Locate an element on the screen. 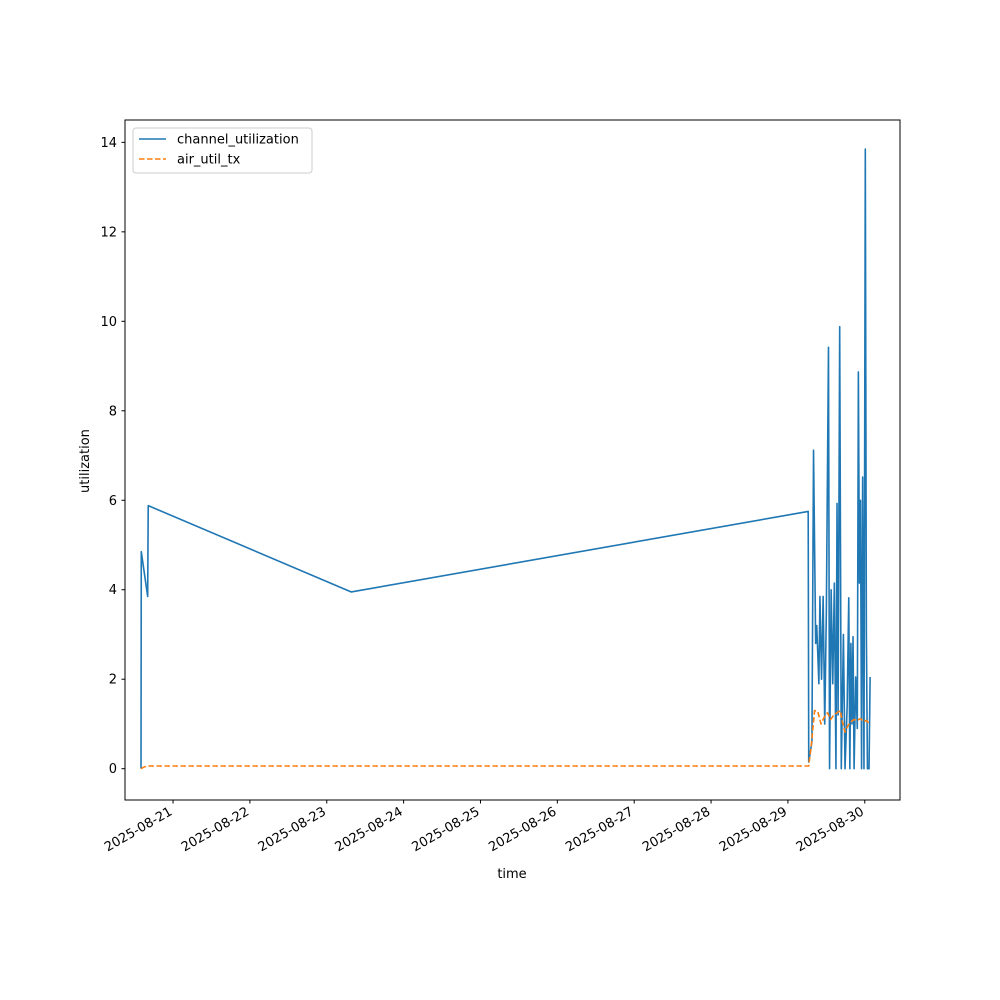 This screenshot has width=1000, height=1000. legend-label-channel-utilization: channel_utilization is located at coordinates (238, 140).